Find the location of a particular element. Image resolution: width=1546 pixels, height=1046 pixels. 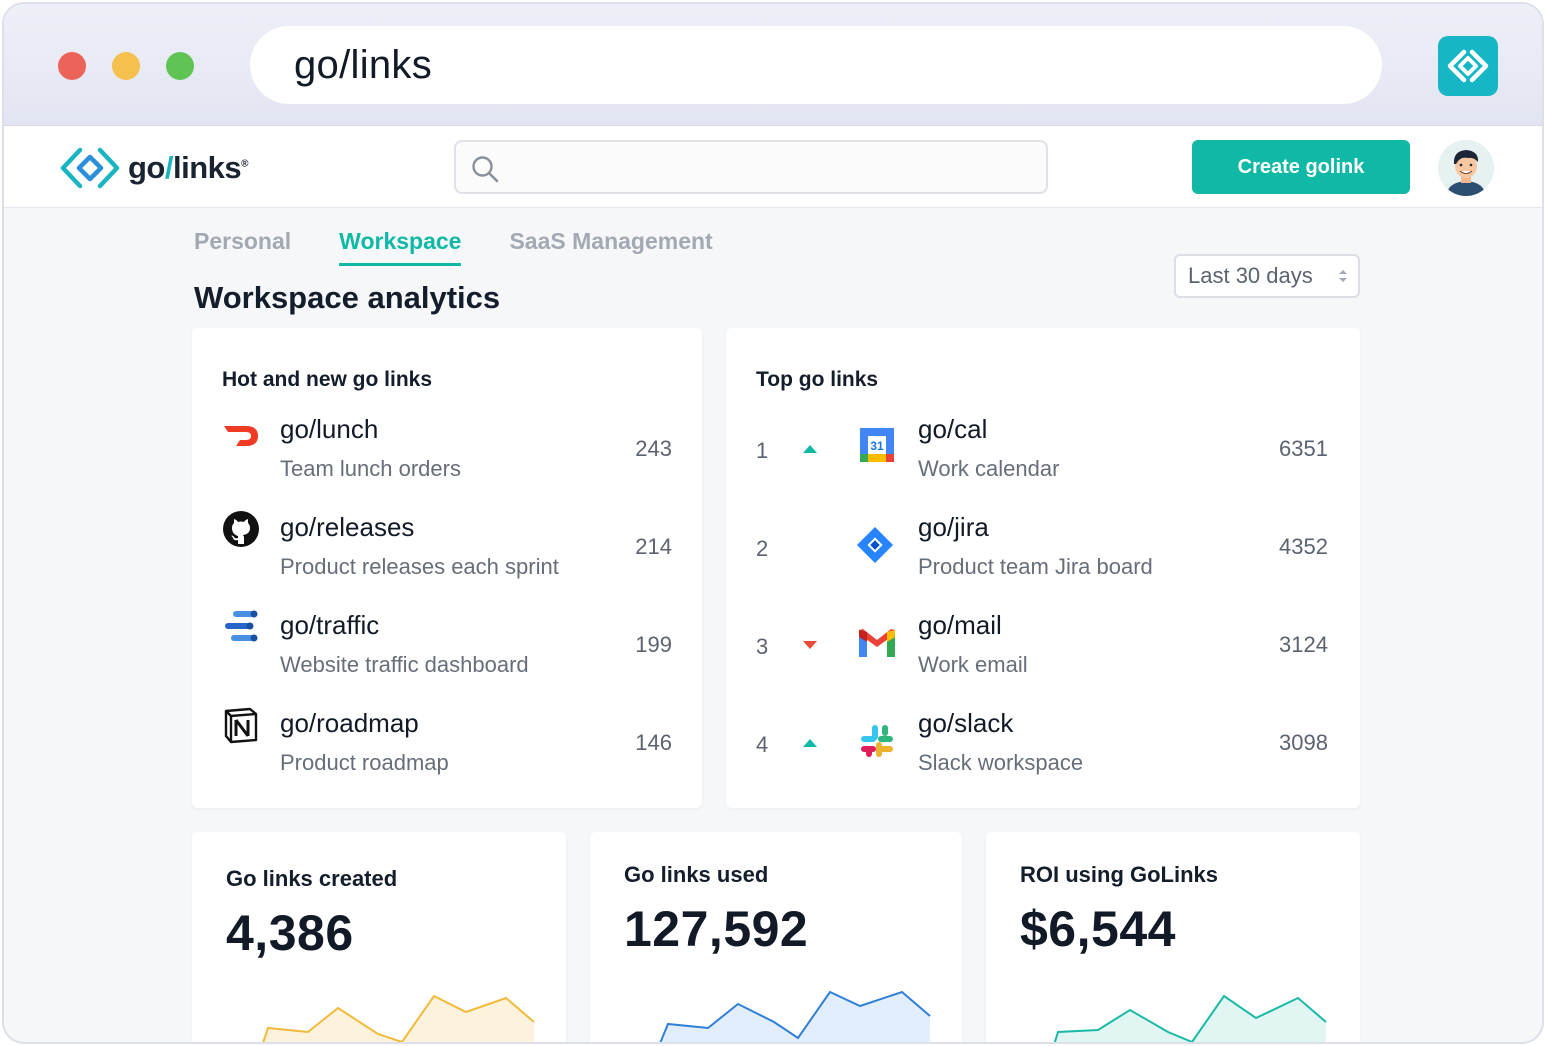

top-links-title: Top go links is located at coordinates (817, 379).